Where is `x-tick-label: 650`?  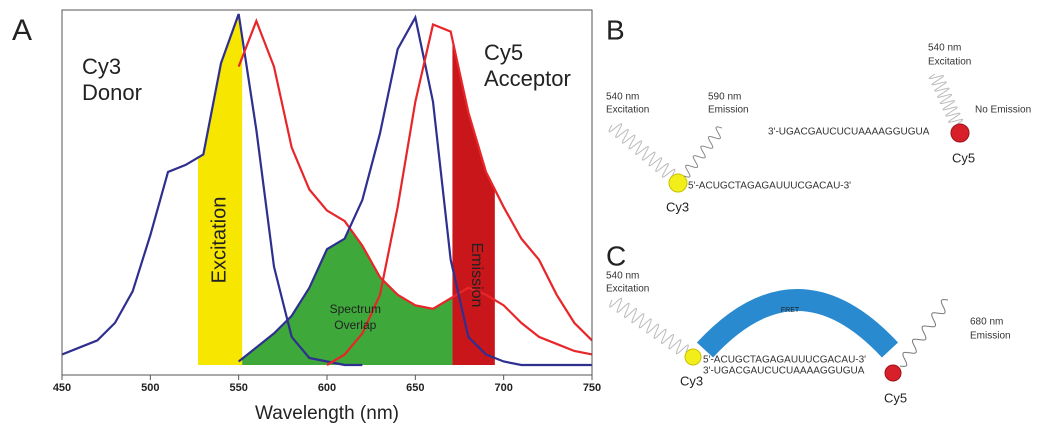 x-tick-label: 650 is located at coordinates (415, 388).